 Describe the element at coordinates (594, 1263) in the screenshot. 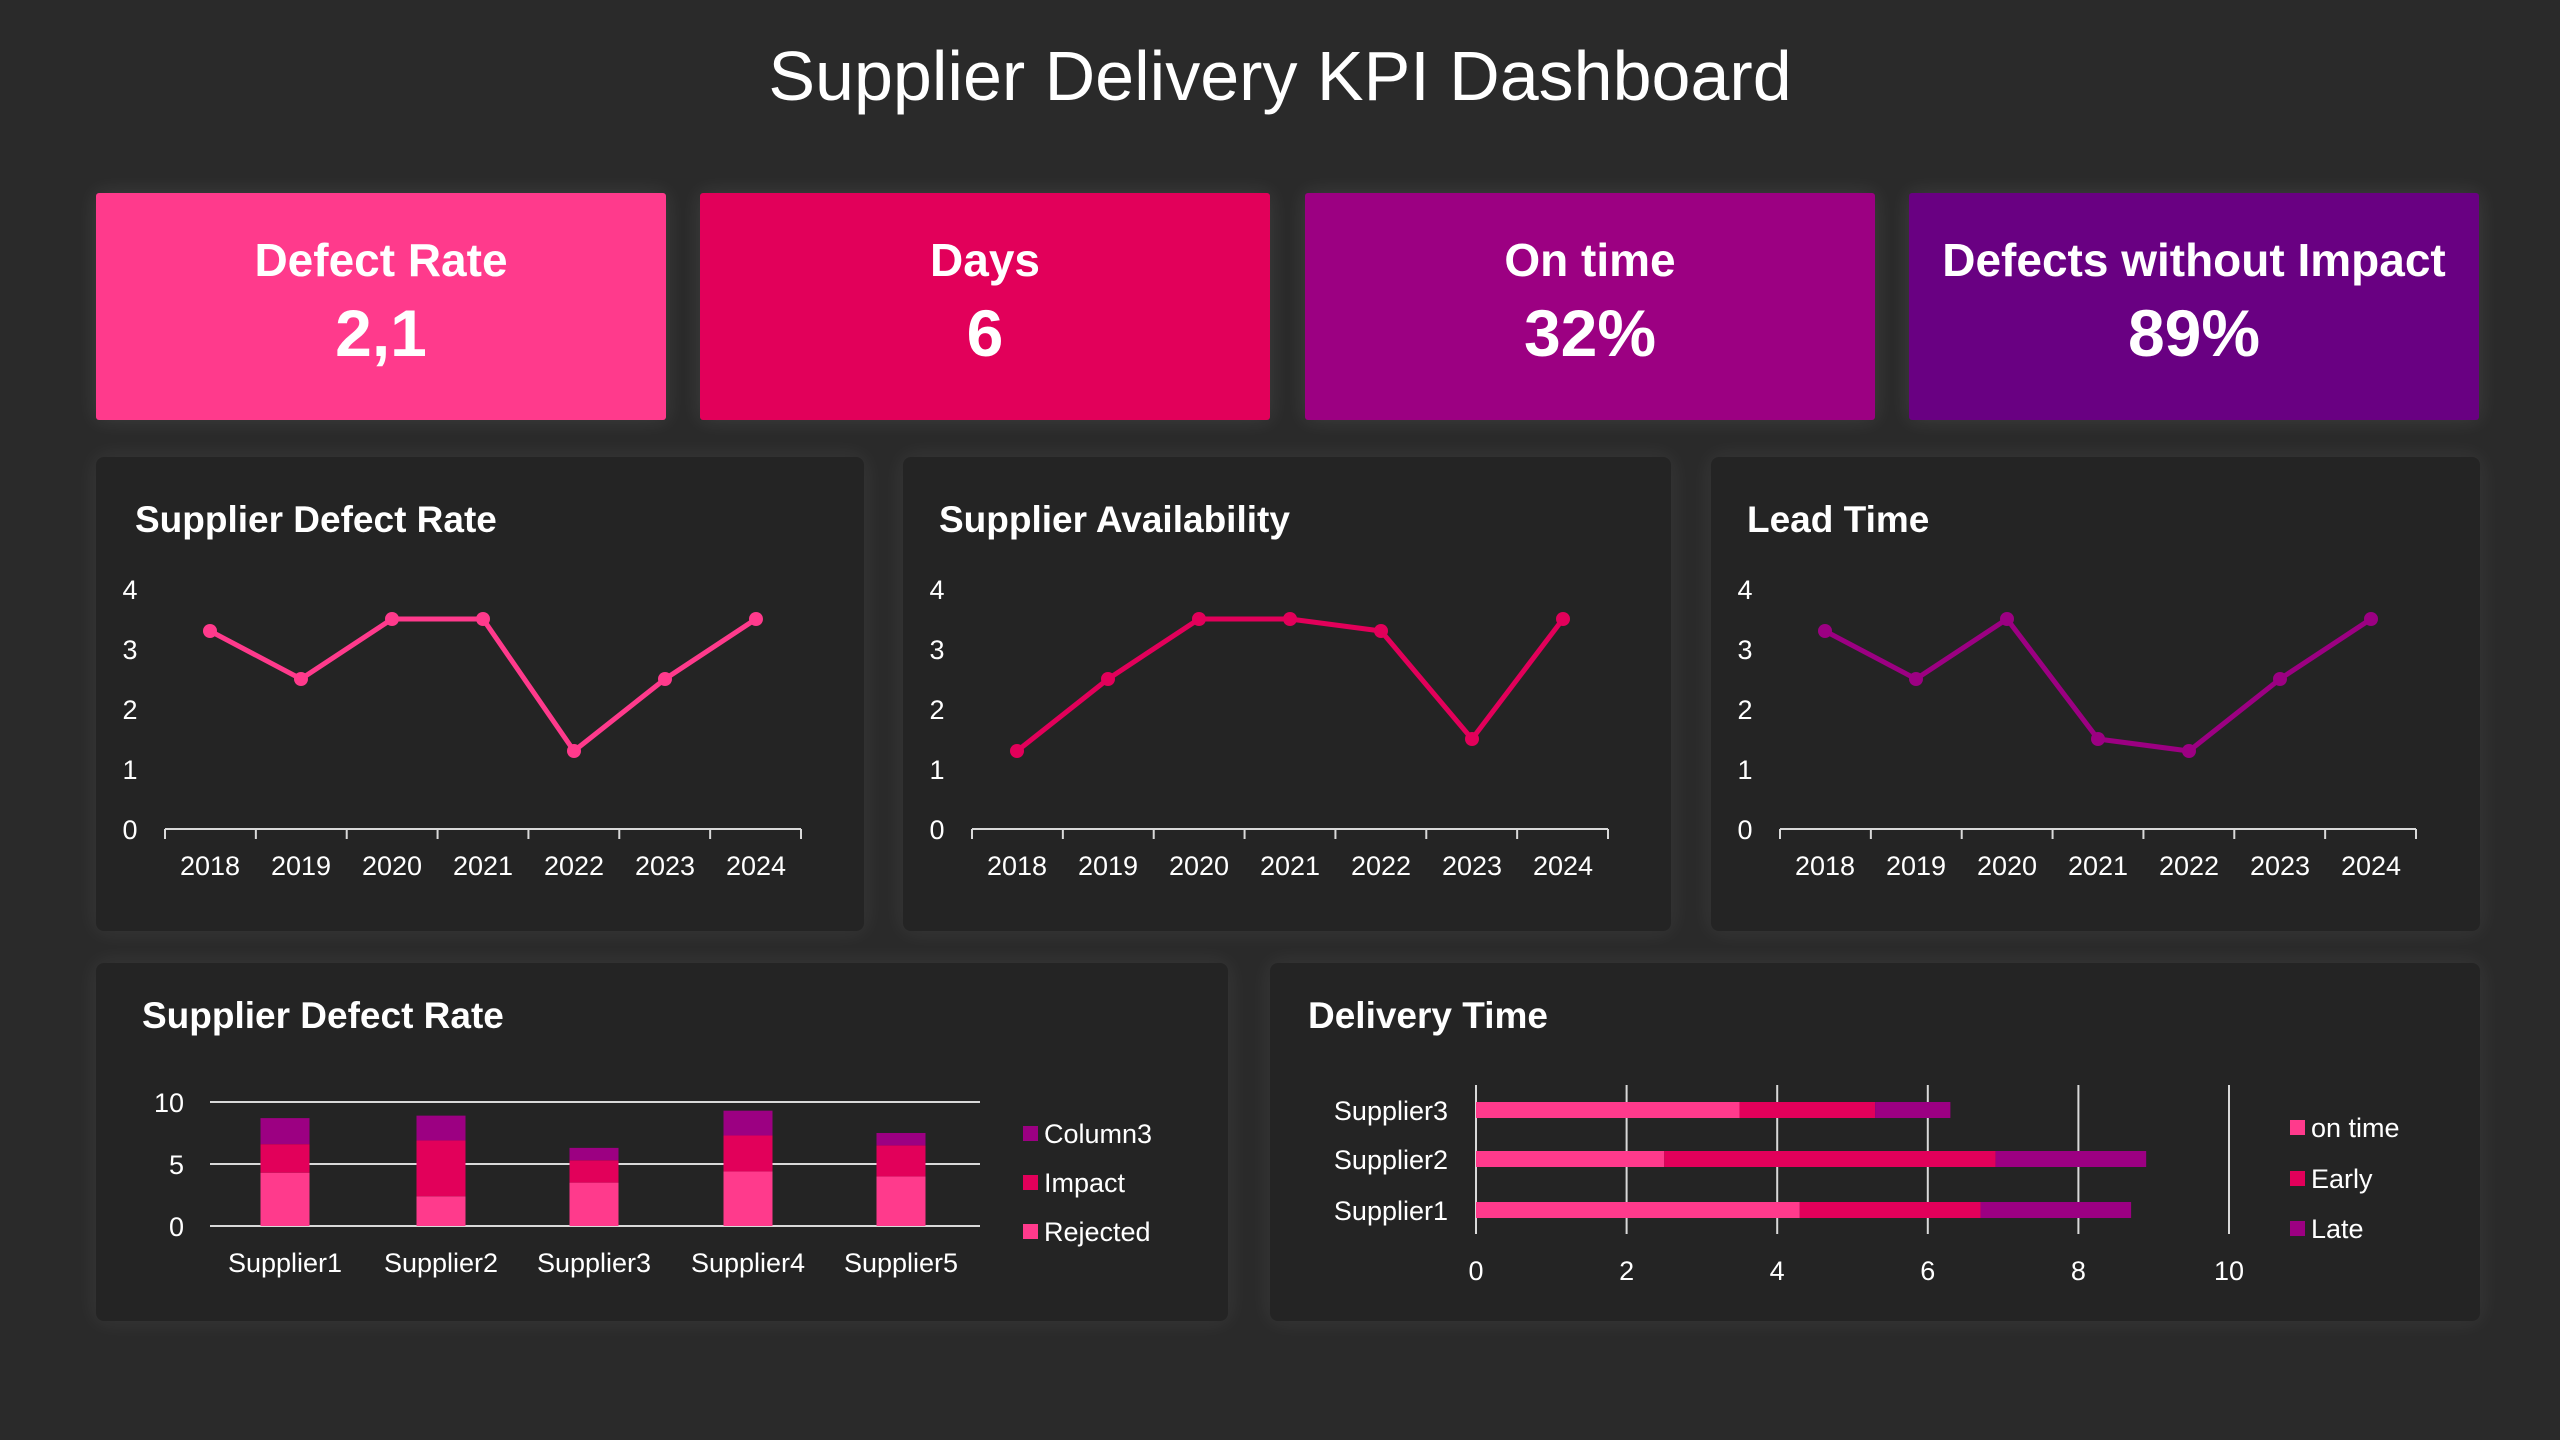

I see `x-tick-label: Supplier3` at that location.